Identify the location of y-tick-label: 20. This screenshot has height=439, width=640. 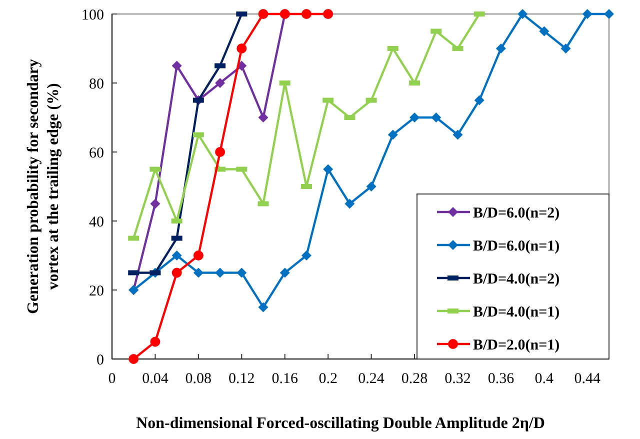
(96, 291).